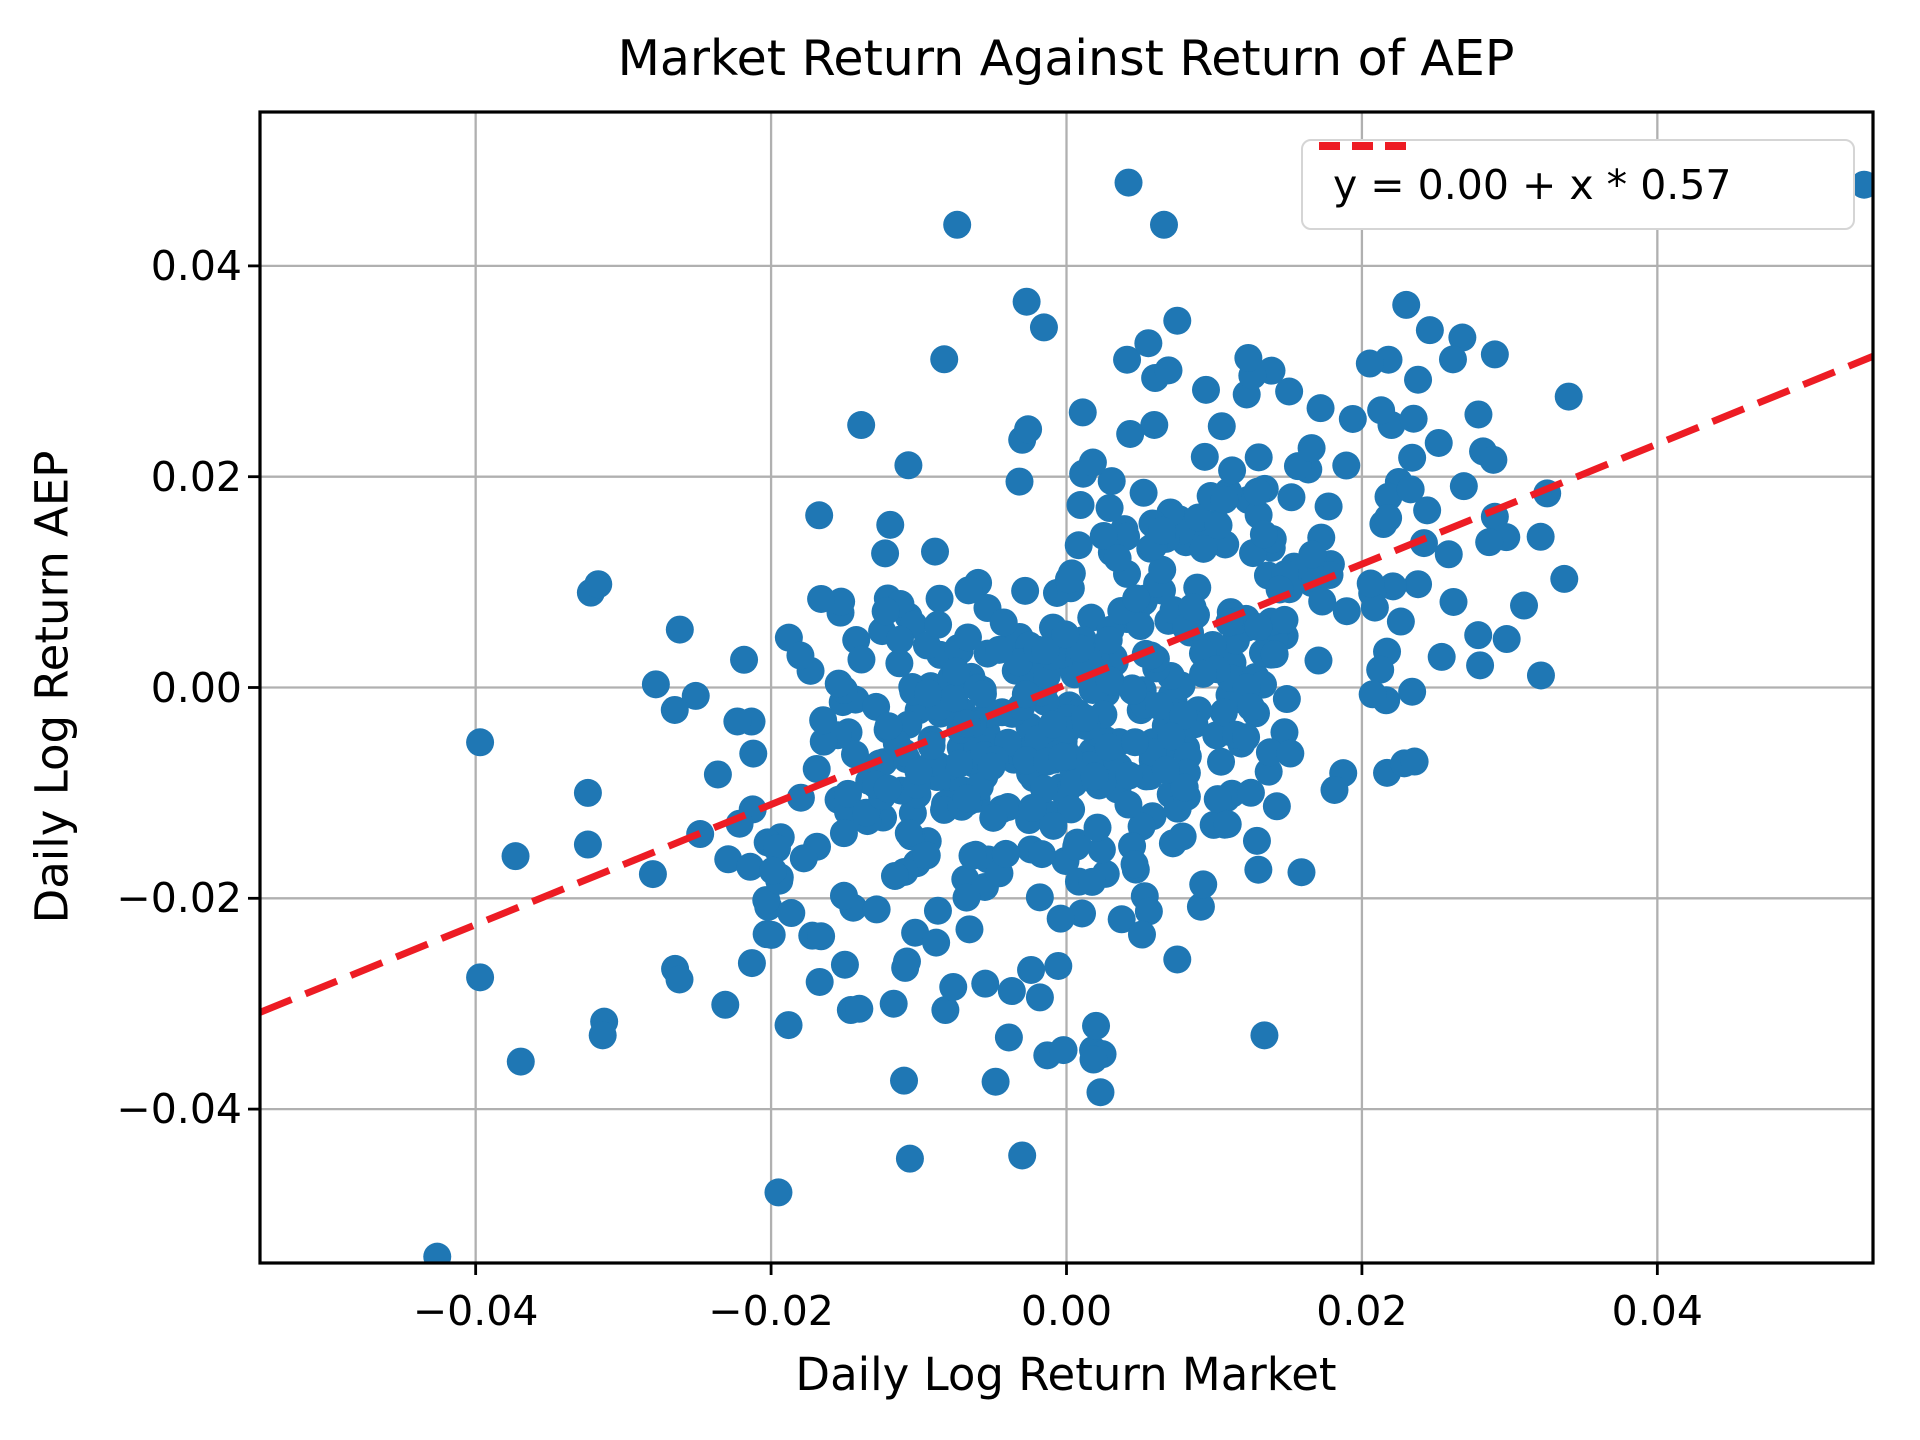 The image size is (1920, 1440). Describe the element at coordinates (771, 1311) in the screenshot. I see `x-tick-label: −0.02` at that location.